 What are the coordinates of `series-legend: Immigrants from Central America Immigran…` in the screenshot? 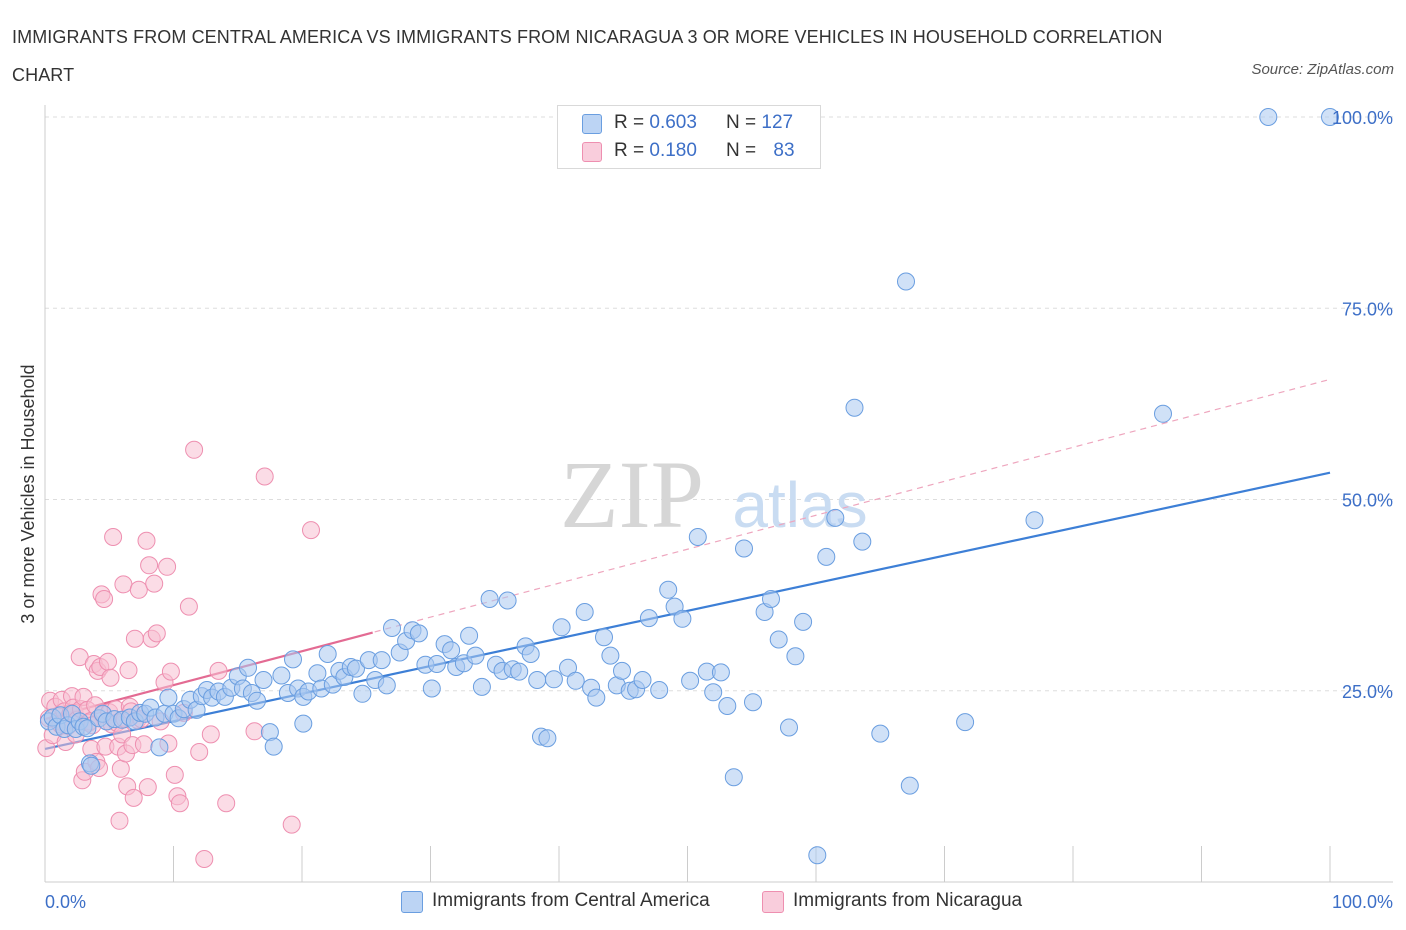 It's located at (703, 902).